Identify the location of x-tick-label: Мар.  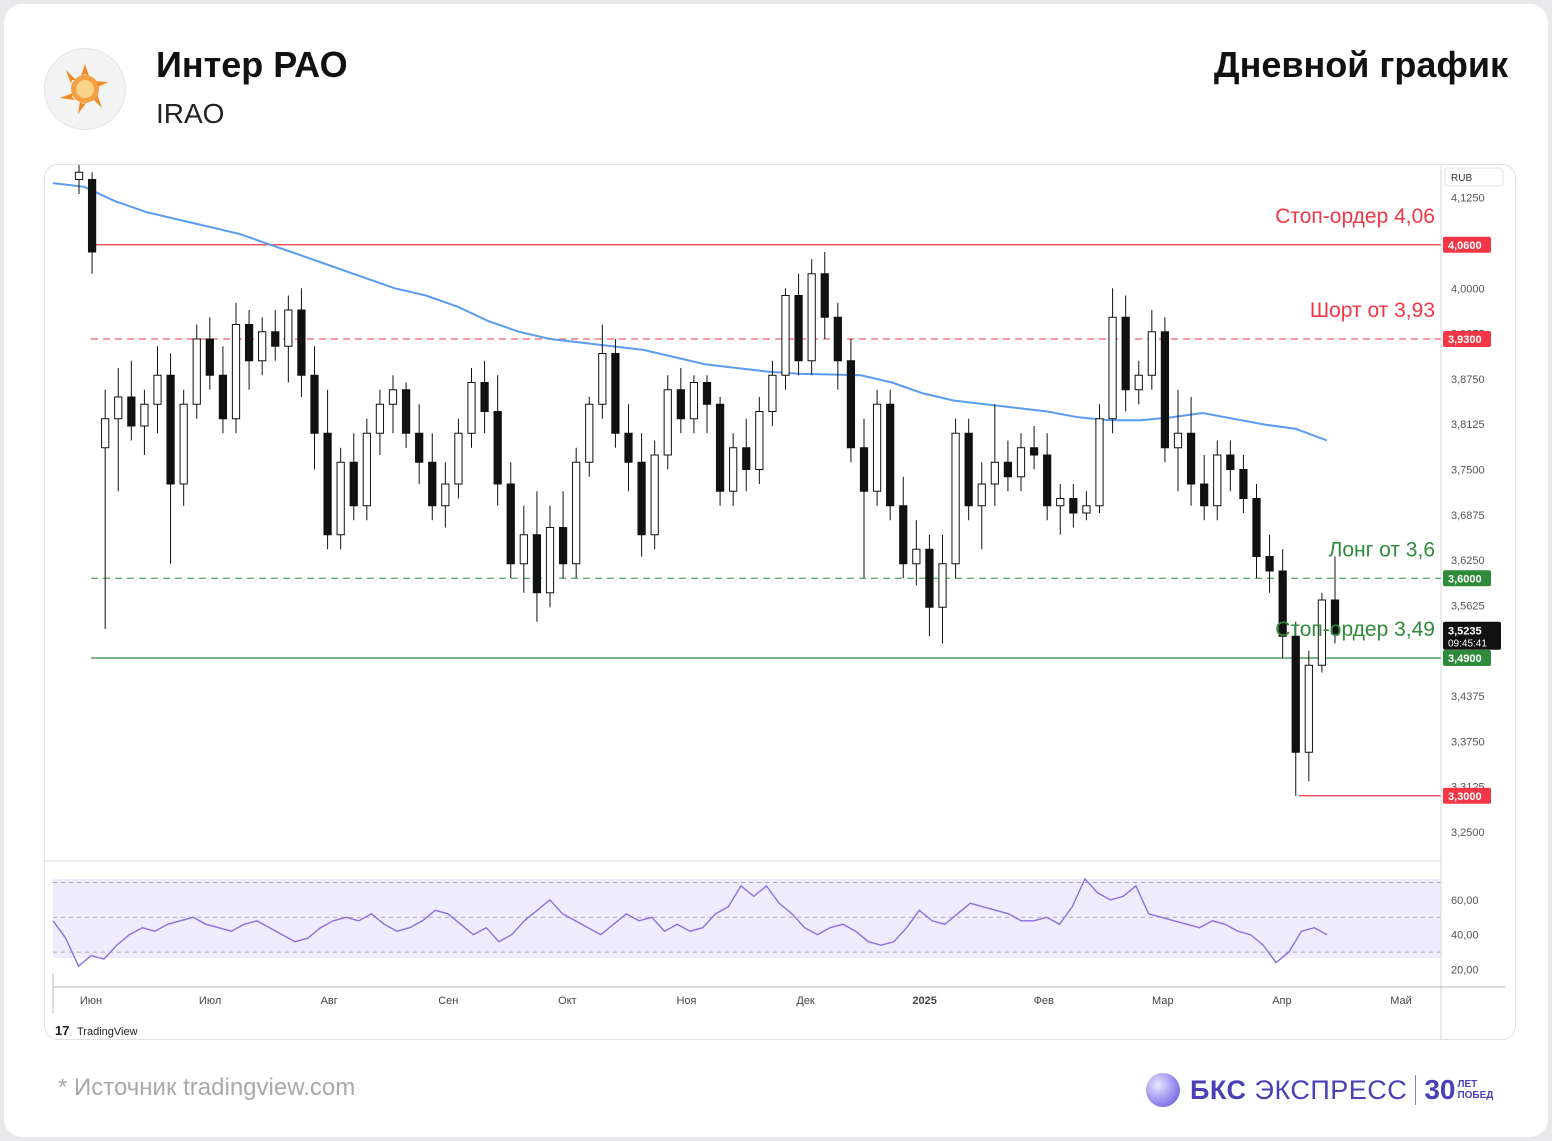
(1163, 1001).